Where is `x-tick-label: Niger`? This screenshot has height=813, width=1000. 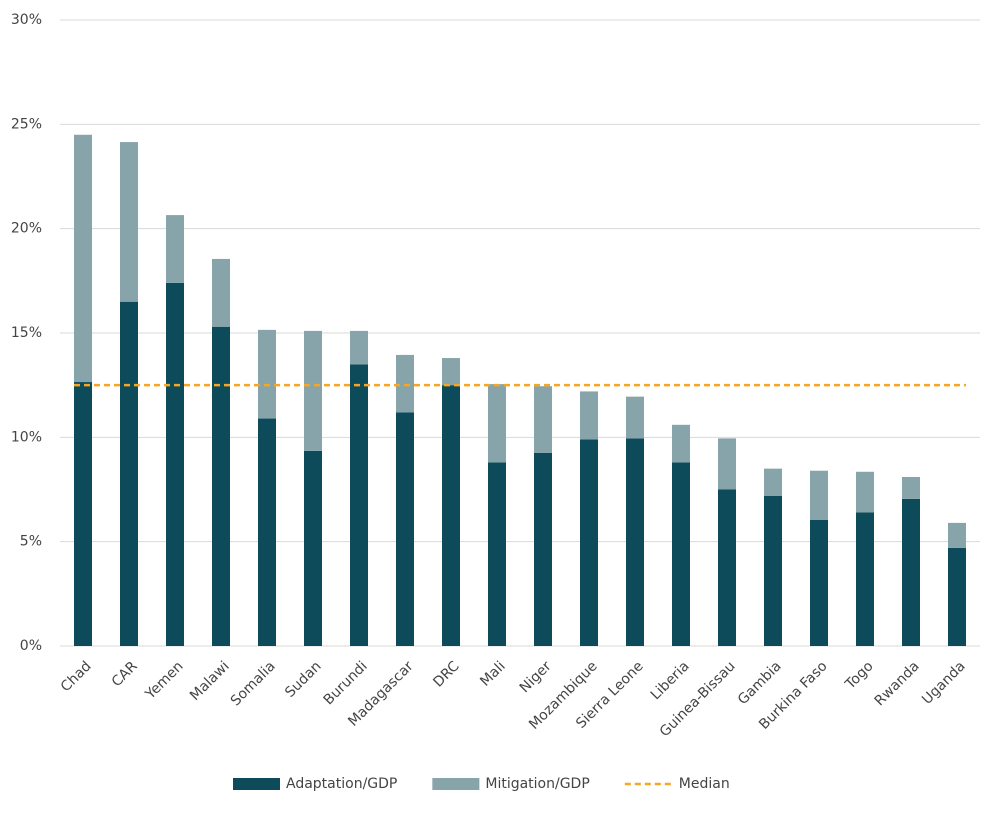
x-tick-label: Niger is located at coordinates (536, 677).